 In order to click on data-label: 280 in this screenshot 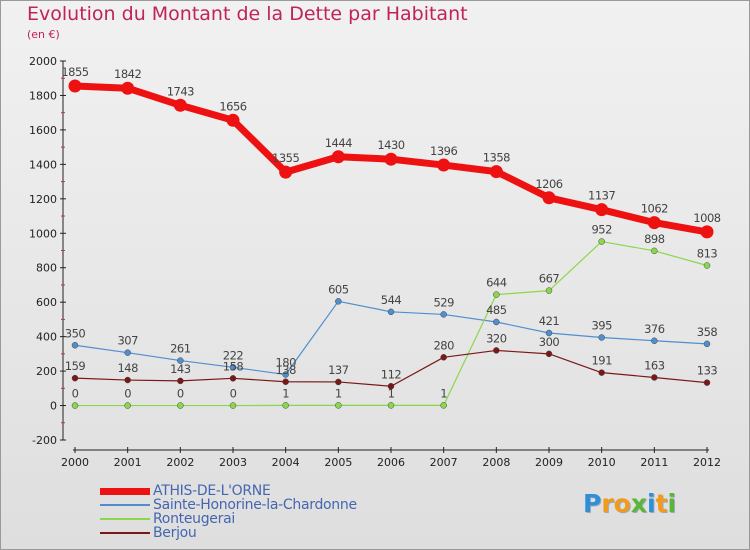, I will do `click(443, 345)`.